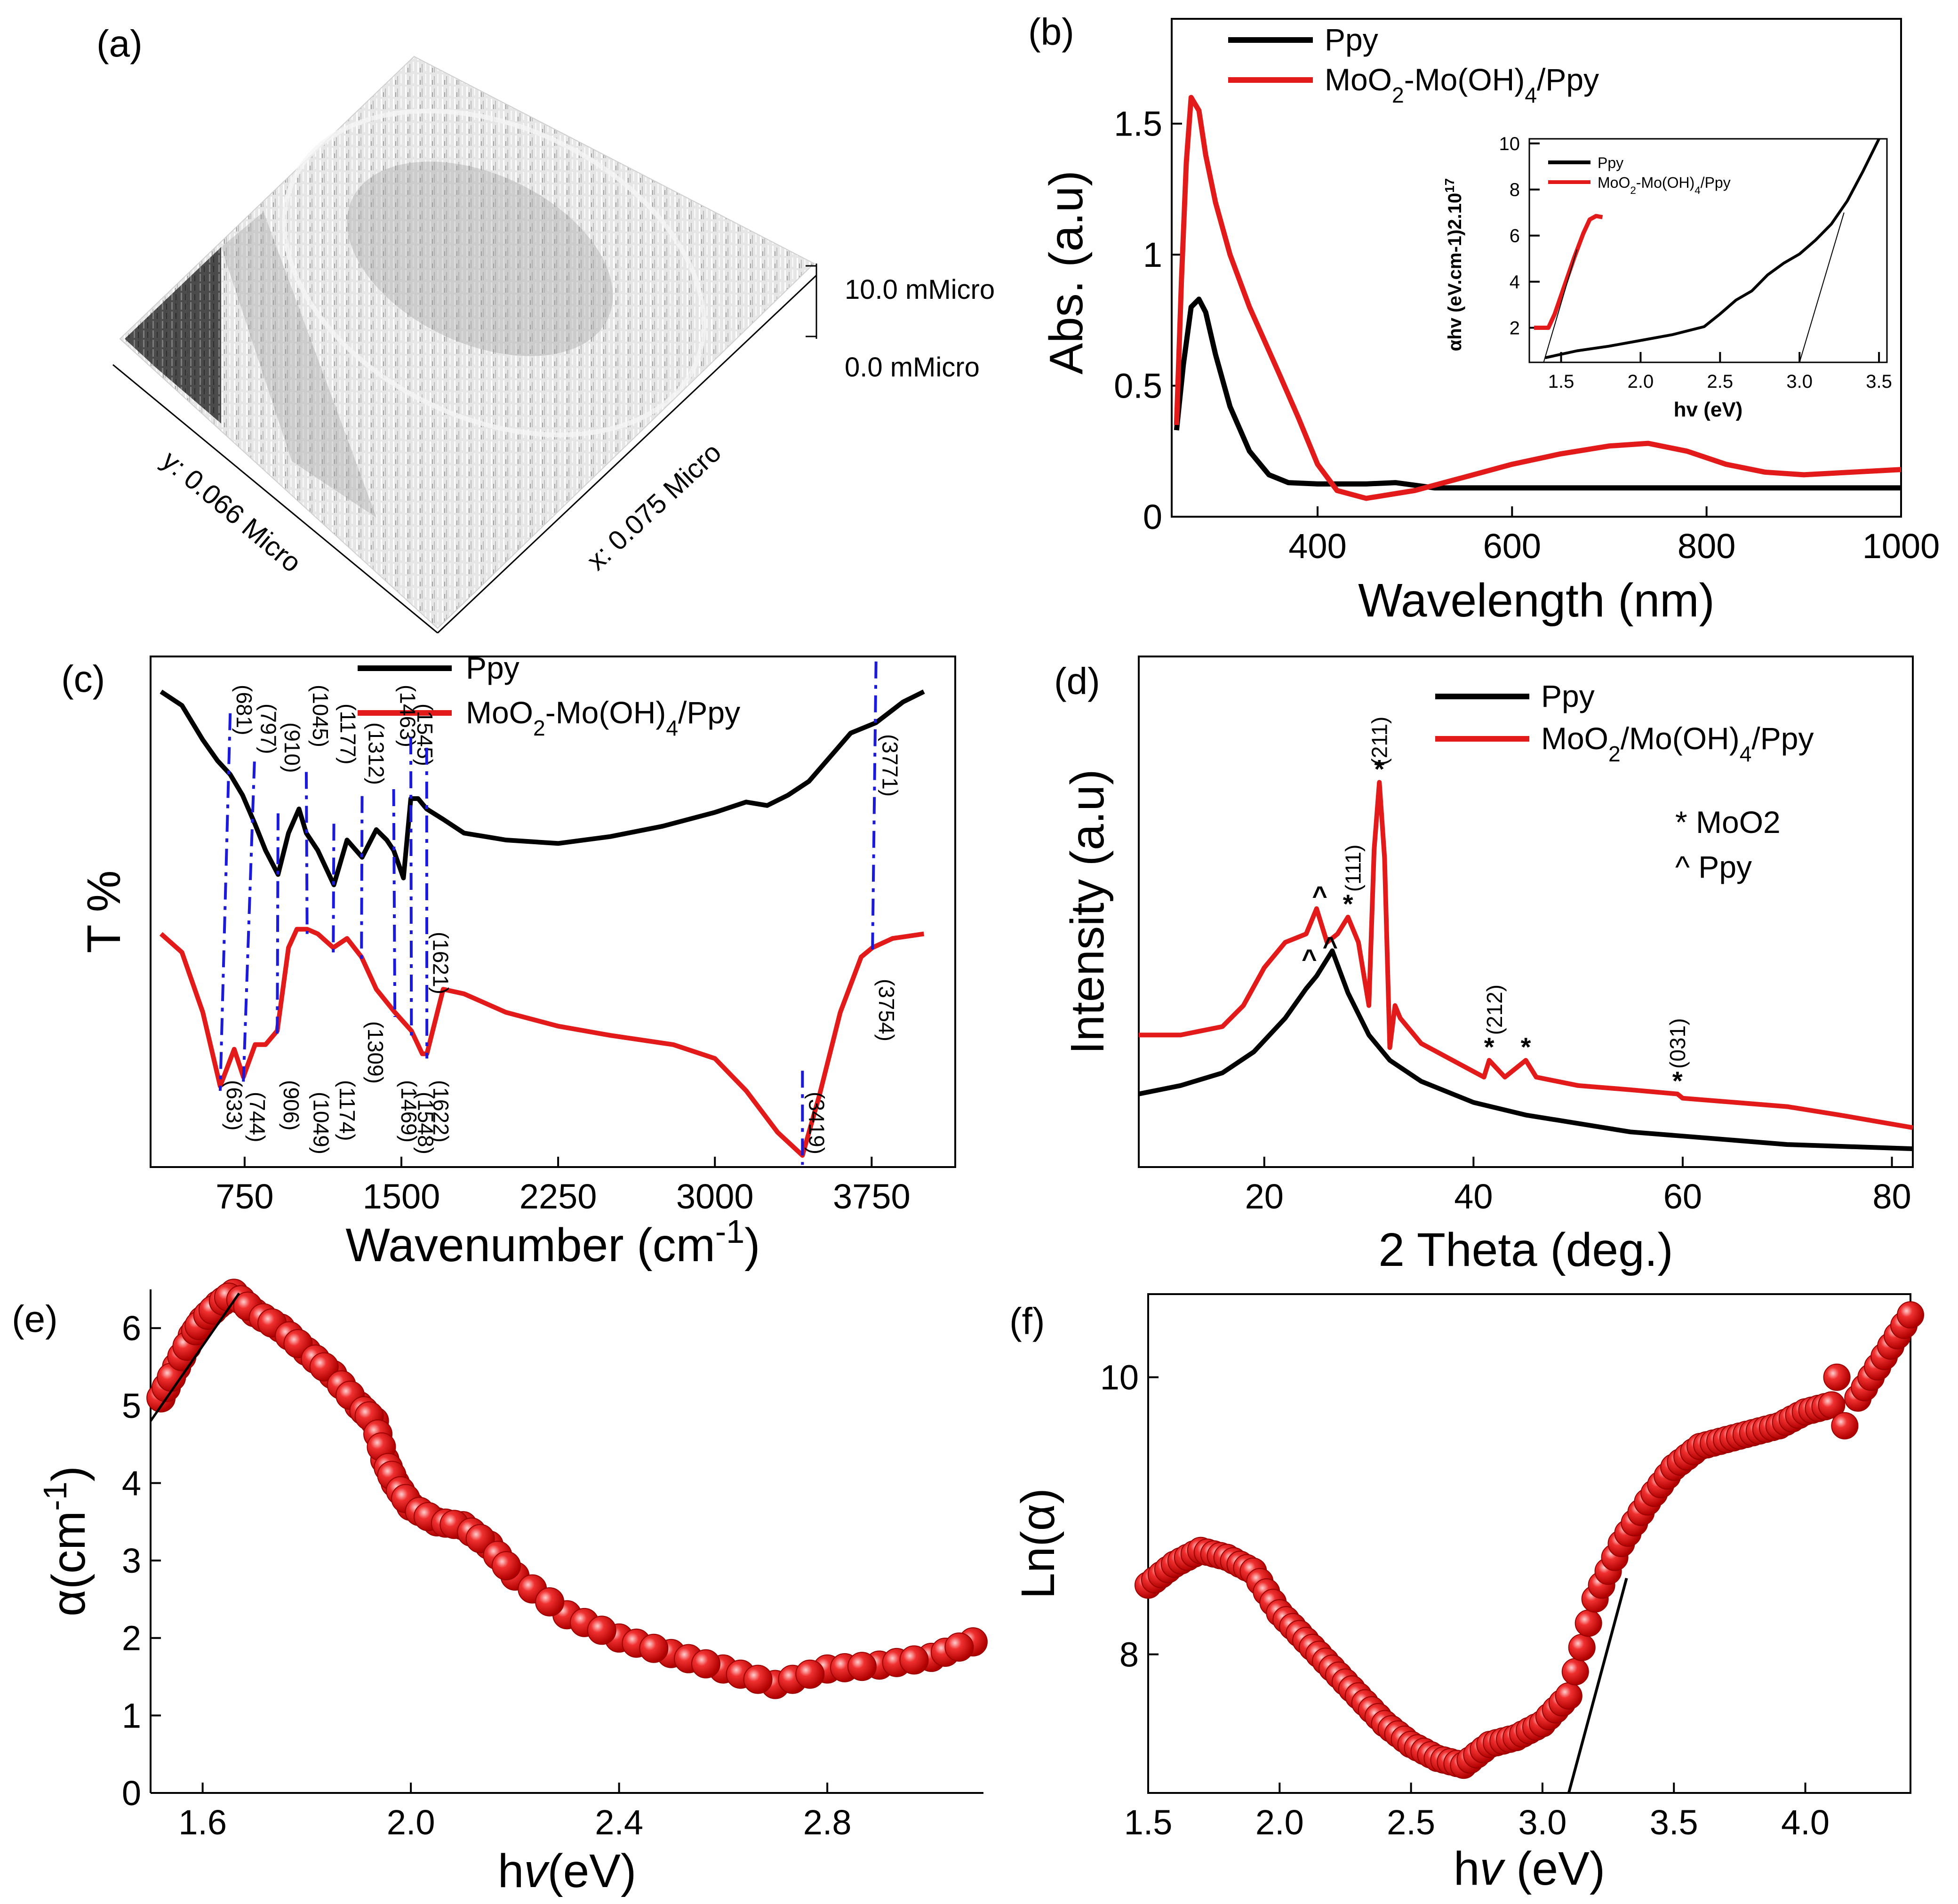 The height and width of the screenshot is (1904, 1958). What do you see at coordinates (1525, 1250) in the screenshot?
I see `chart-d-x-axis-title: 2 Theta (deg.)` at bounding box center [1525, 1250].